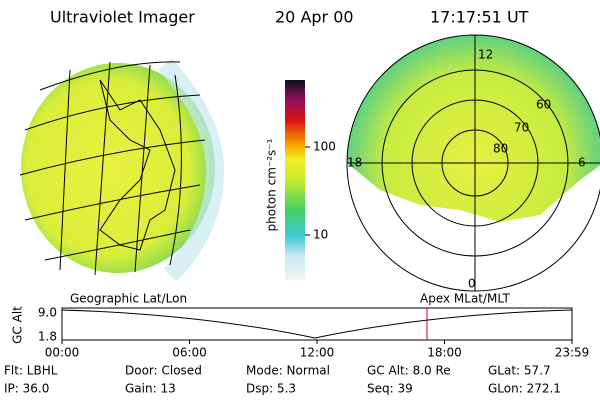 The image size is (600, 400). What do you see at coordinates (354, 163) in the screenshot?
I see `mlt-label: 18` at bounding box center [354, 163].